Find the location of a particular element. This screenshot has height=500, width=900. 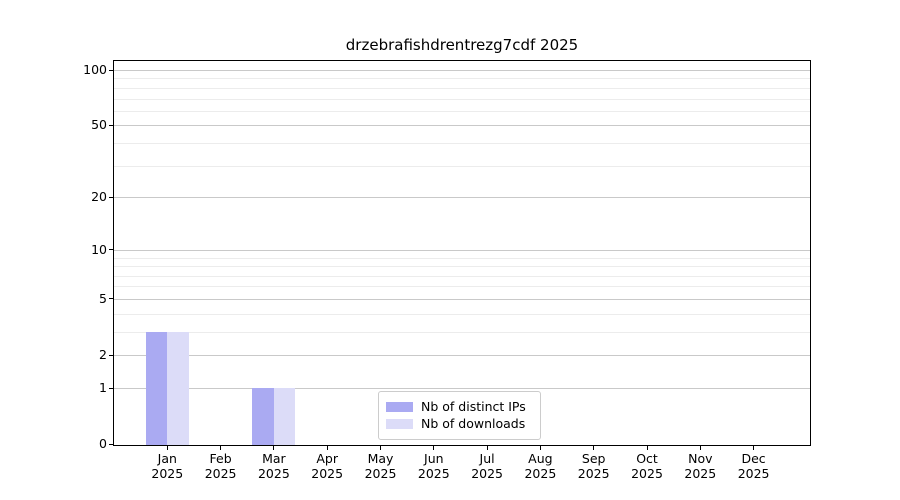

x-tick-month: Apr is located at coordinates (327, 458).